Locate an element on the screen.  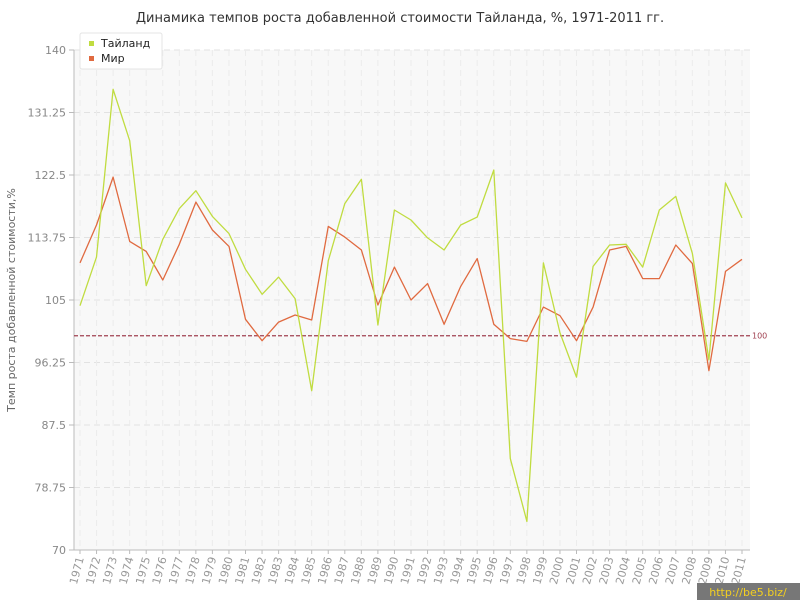
legend-box is located at coordinates (121, 51).